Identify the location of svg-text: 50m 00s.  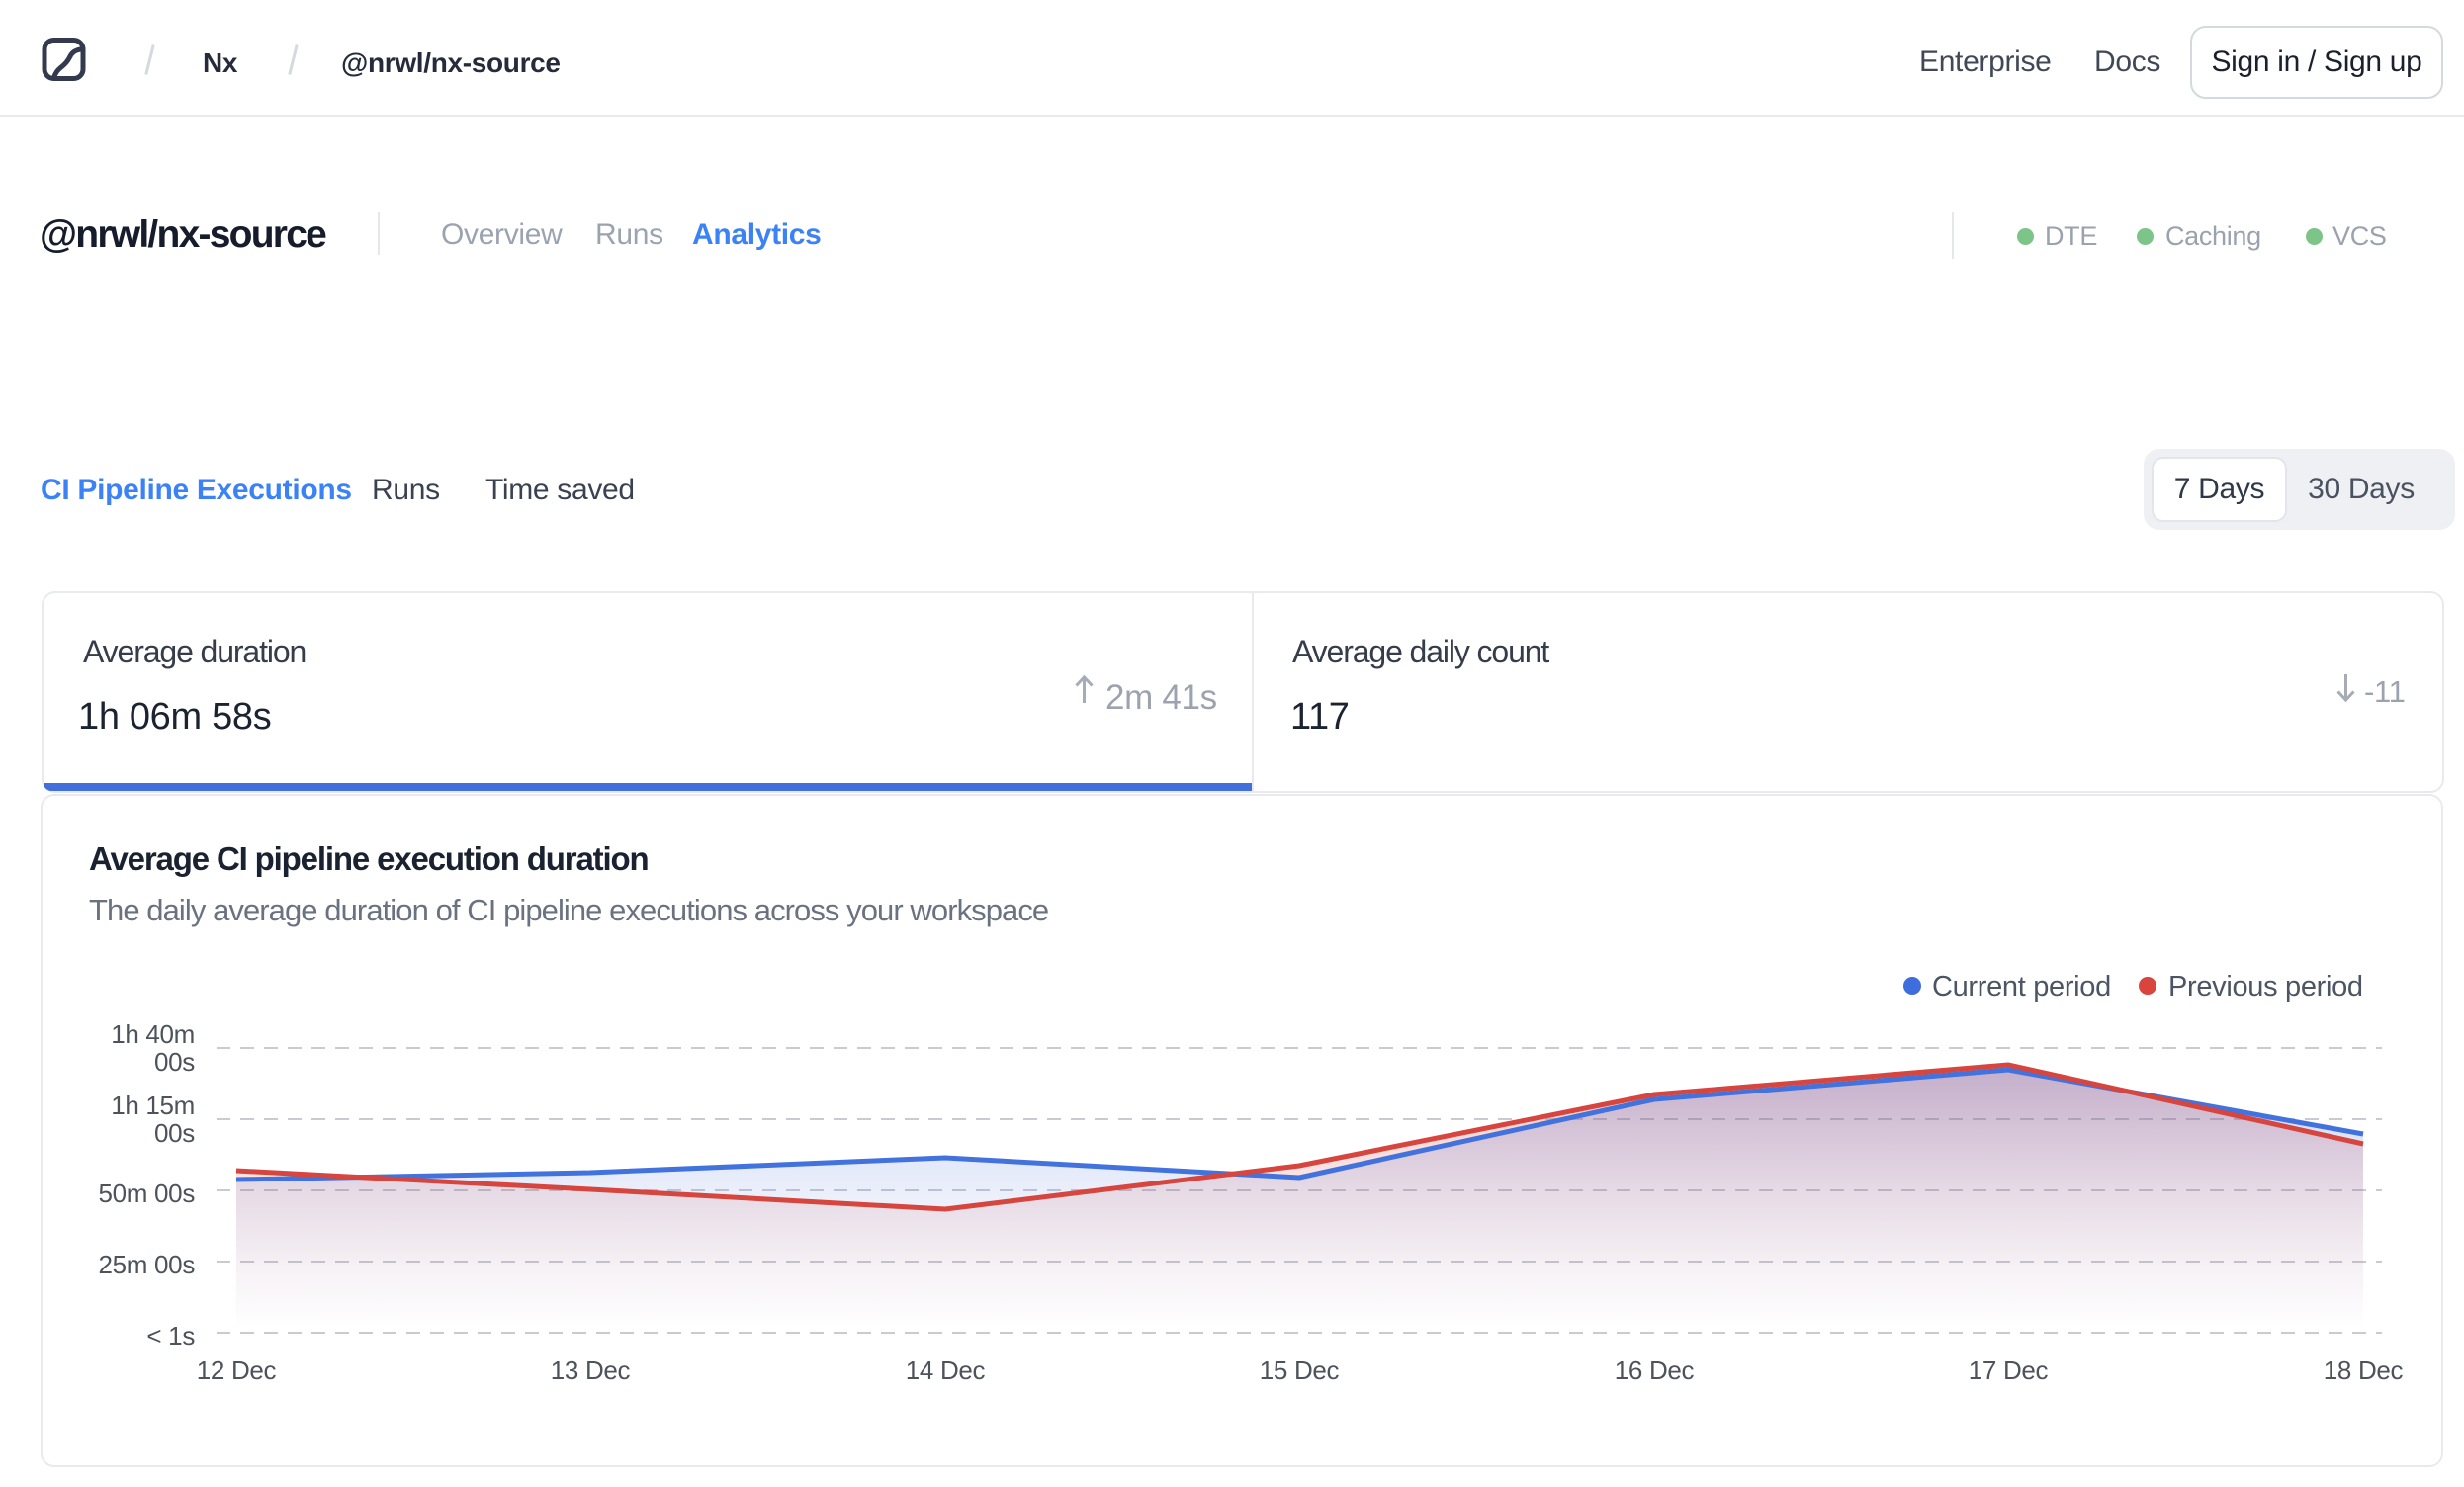
(147, 1193).